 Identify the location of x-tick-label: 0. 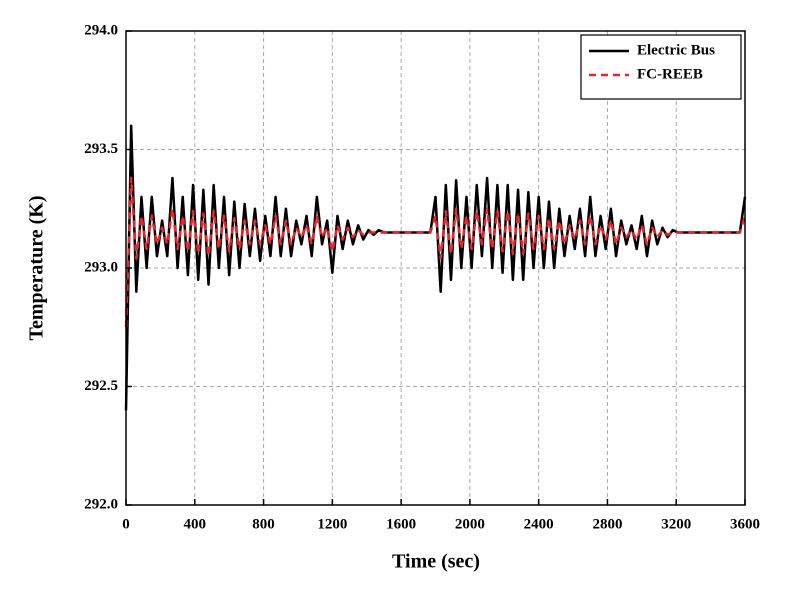
(126, 524).